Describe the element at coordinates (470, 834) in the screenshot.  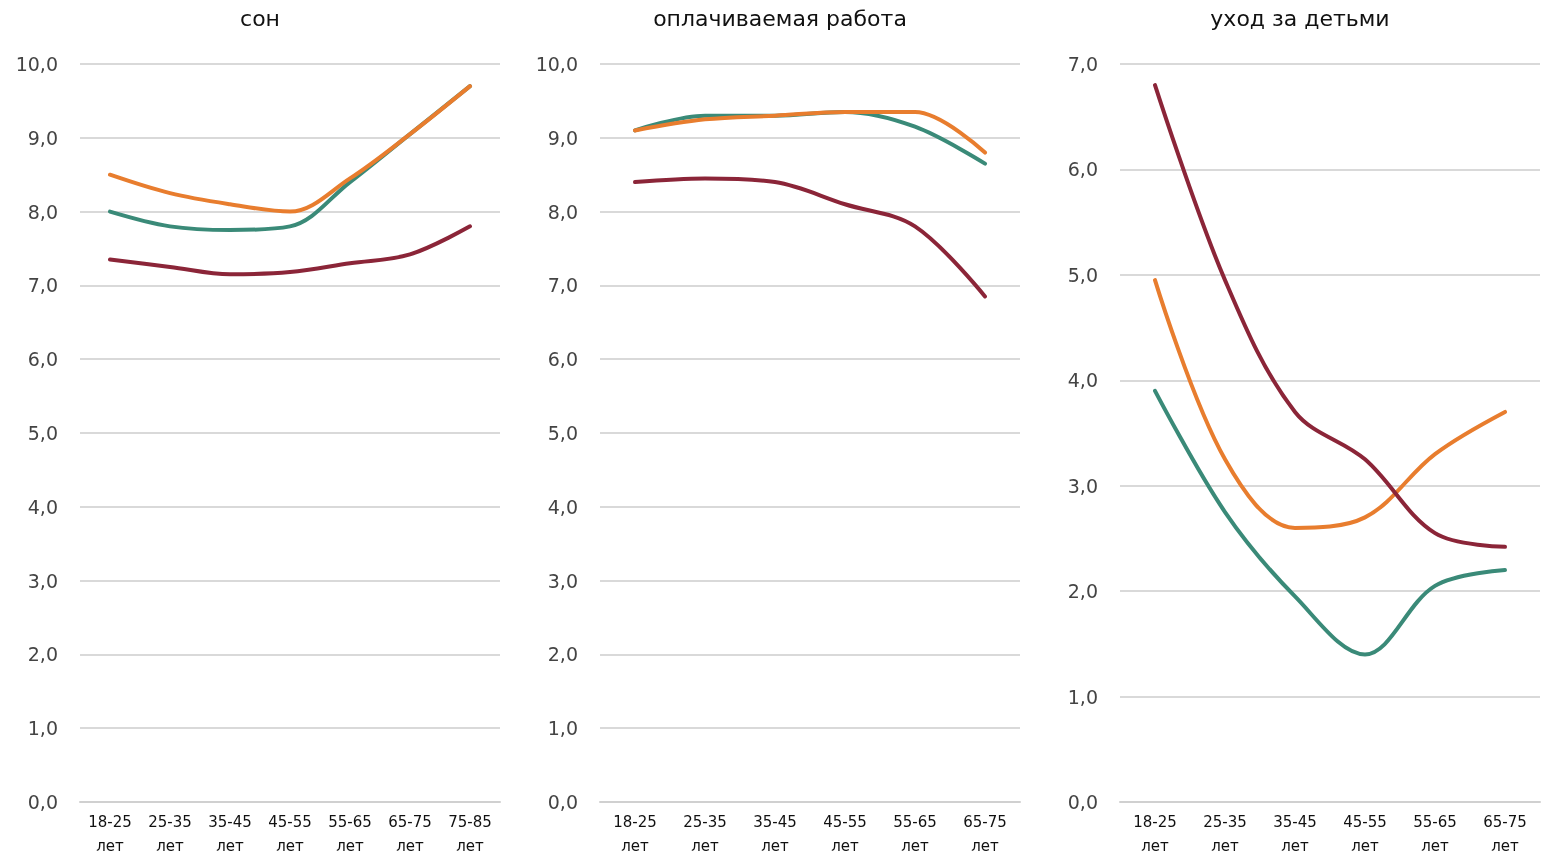
I see `x-tick-label: 75-85 лет` at that location.